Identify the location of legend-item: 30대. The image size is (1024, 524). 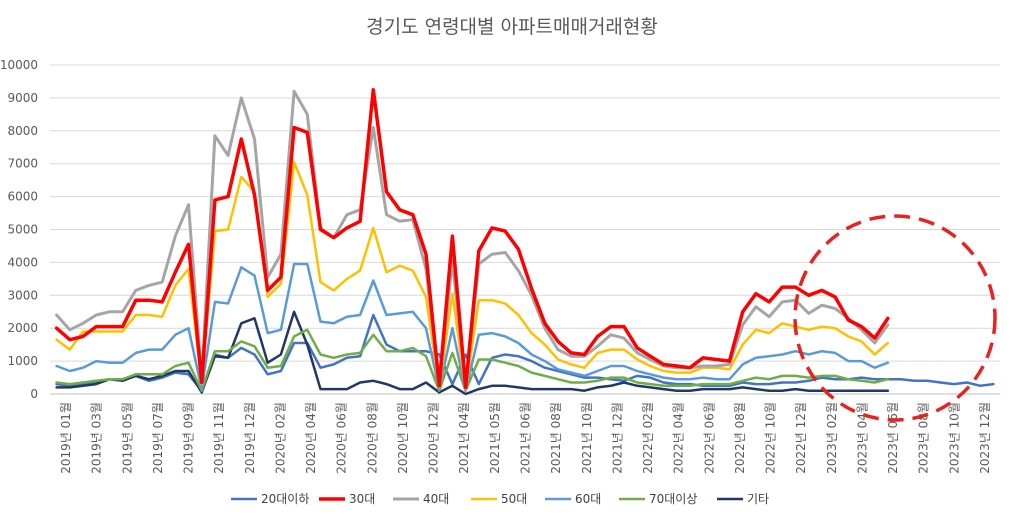
(347, 499).